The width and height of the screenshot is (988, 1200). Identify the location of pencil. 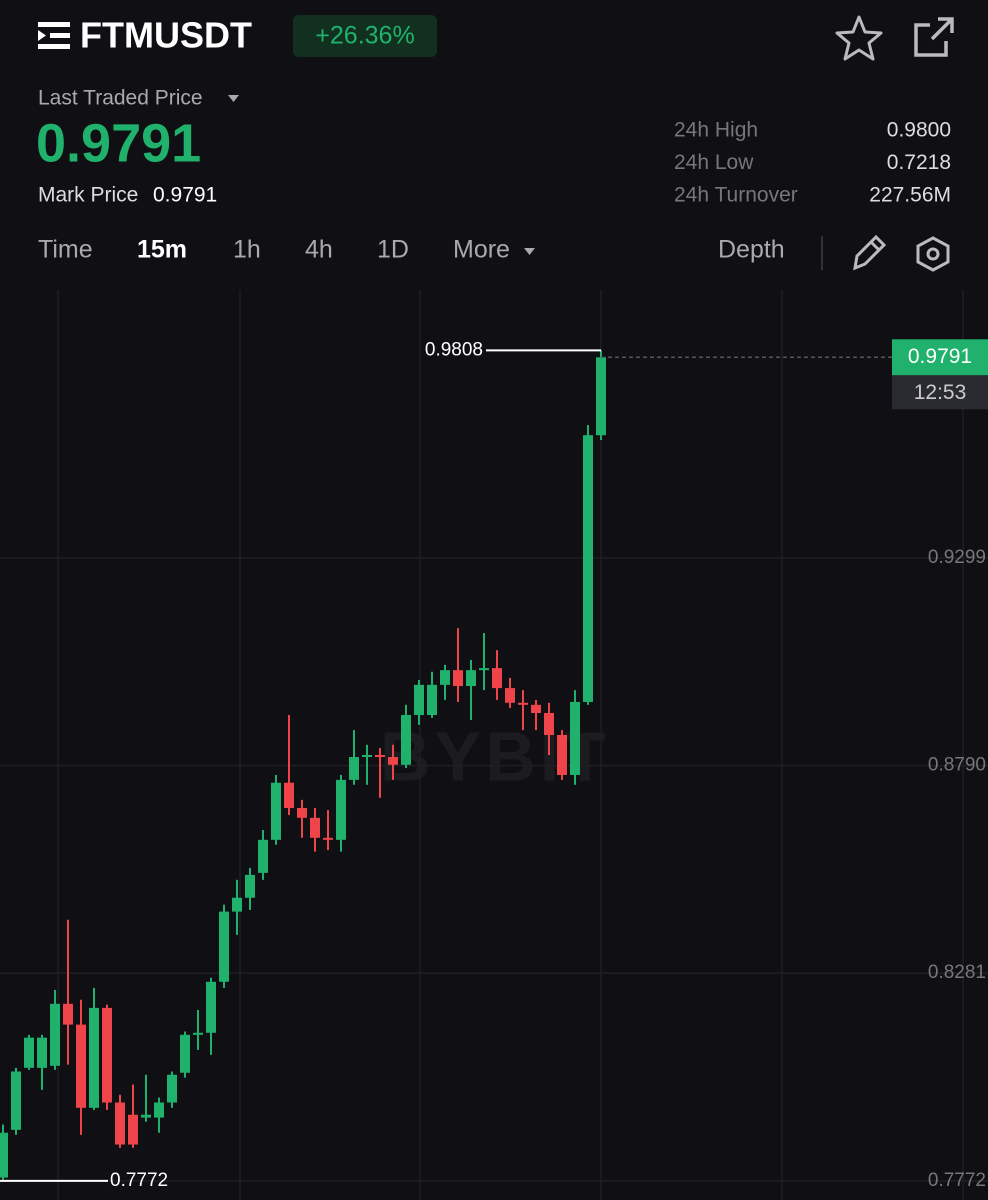
(870, 252).